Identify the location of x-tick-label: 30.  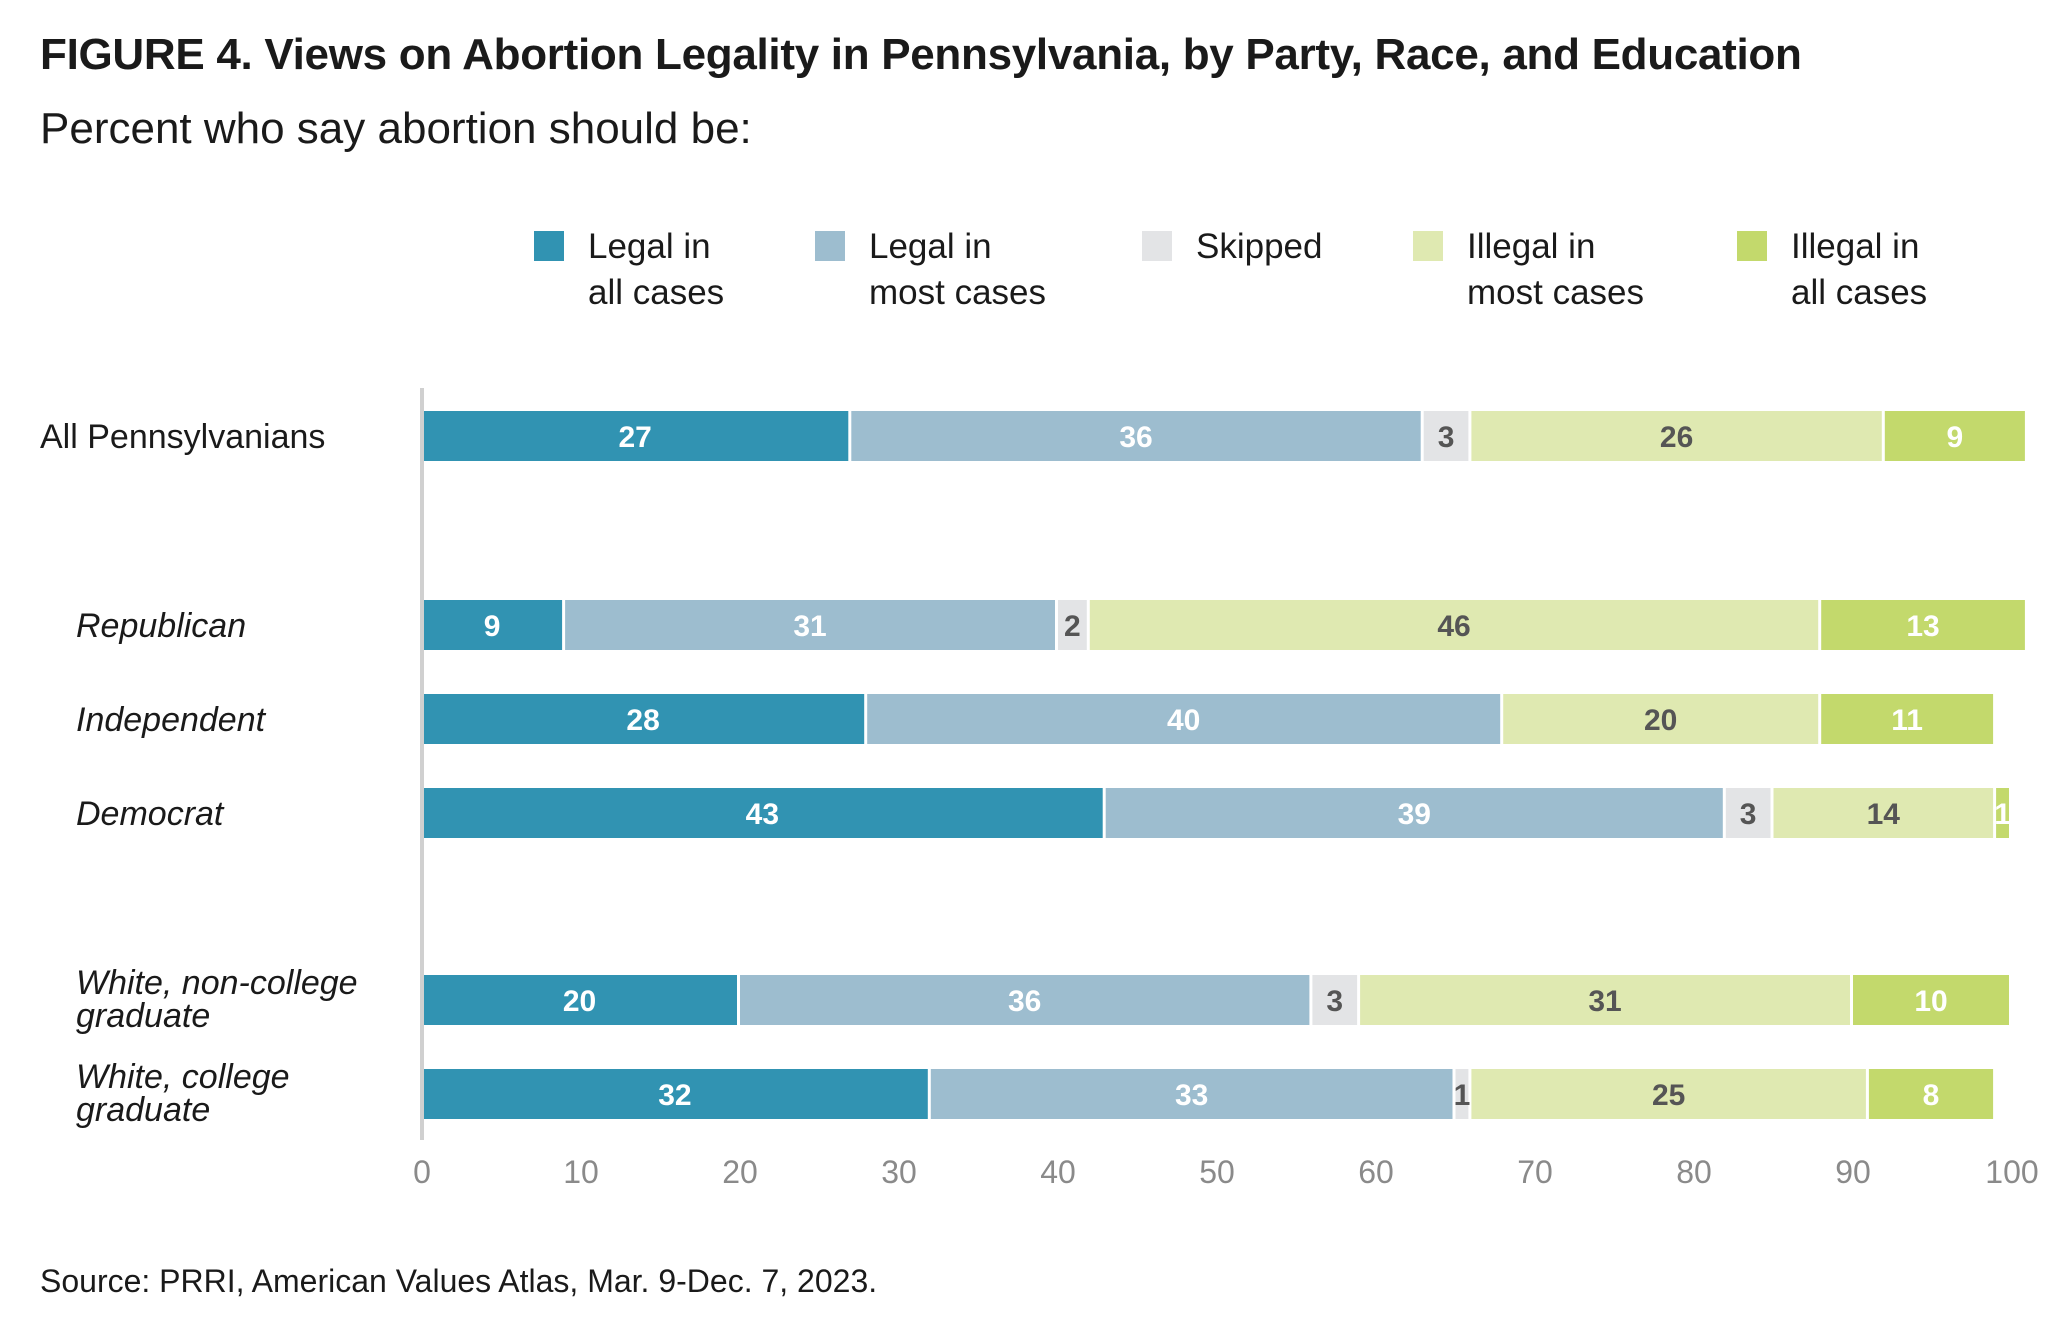
(899, 1172).